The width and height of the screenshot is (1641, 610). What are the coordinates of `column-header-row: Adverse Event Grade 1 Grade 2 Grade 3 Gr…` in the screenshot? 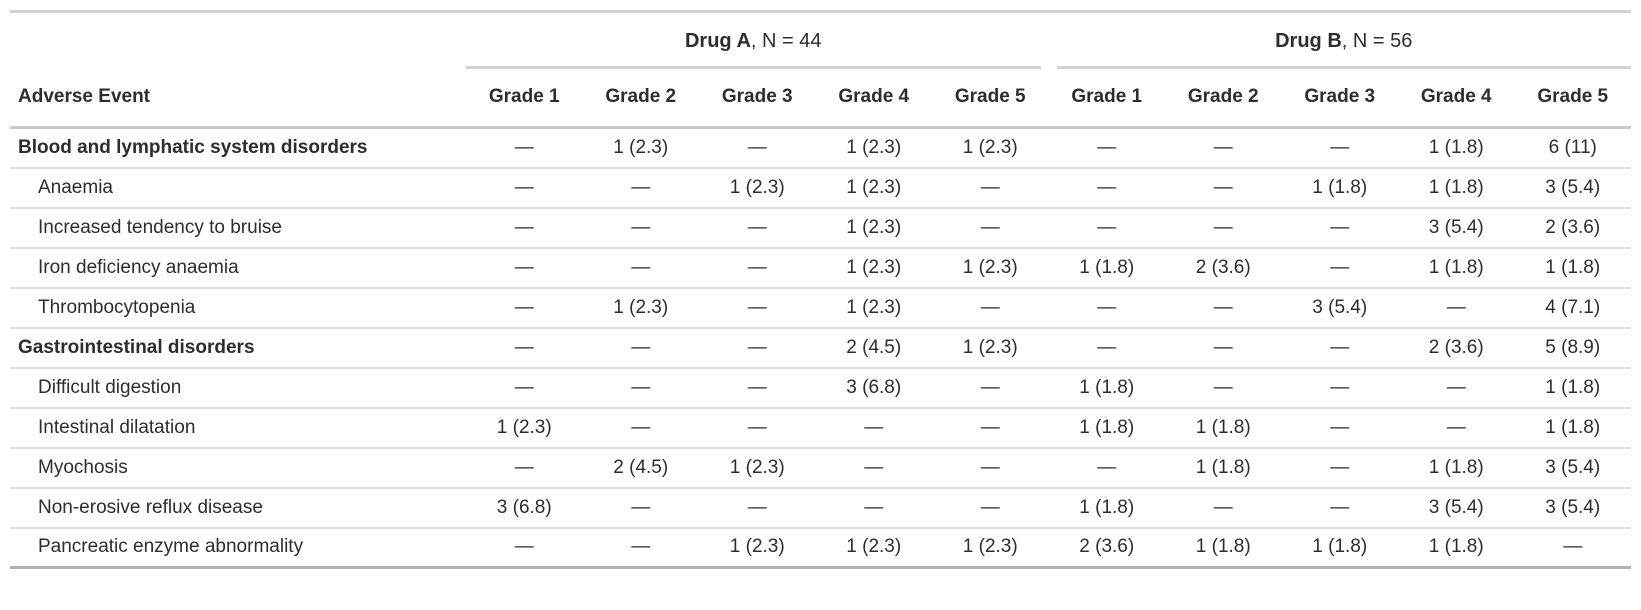 It's located at (820, 98).